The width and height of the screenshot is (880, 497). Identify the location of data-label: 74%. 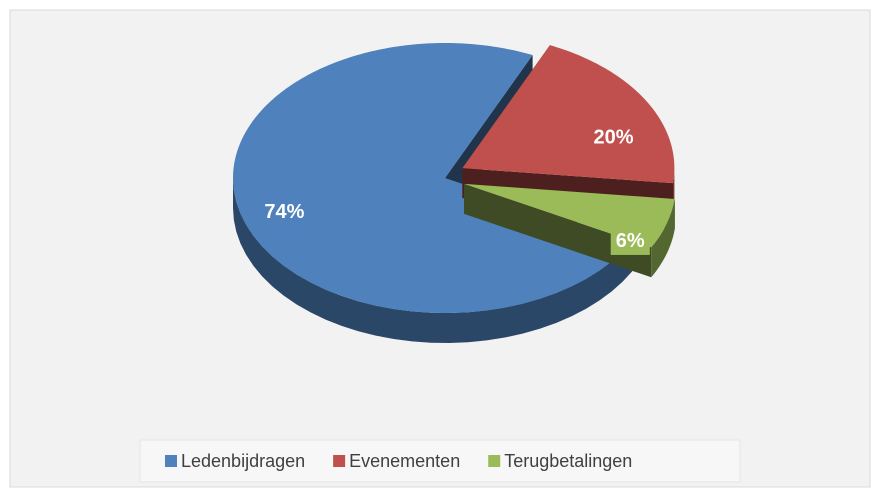
(284, 212).